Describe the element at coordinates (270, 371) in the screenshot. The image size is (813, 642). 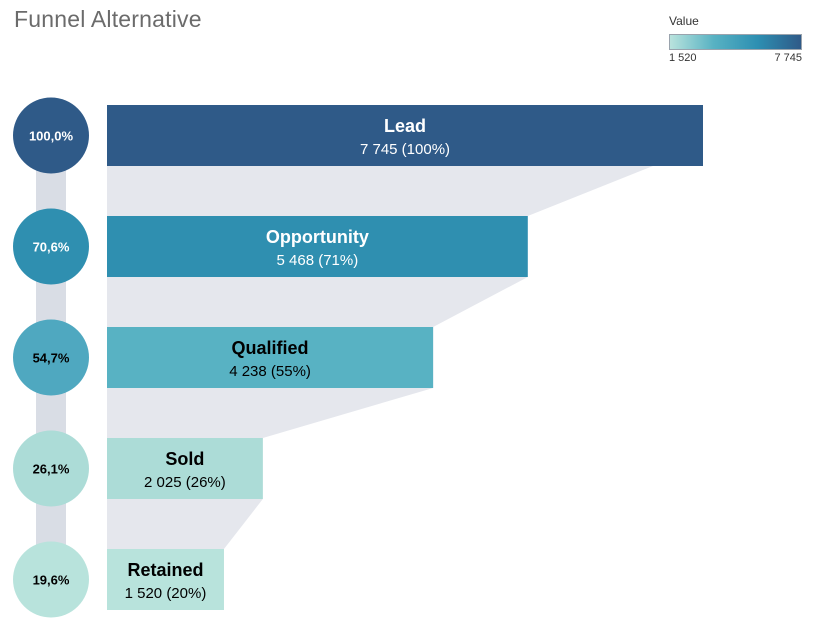
I see `bar-value-label-qualified: 4 238 (55%)` at that location.